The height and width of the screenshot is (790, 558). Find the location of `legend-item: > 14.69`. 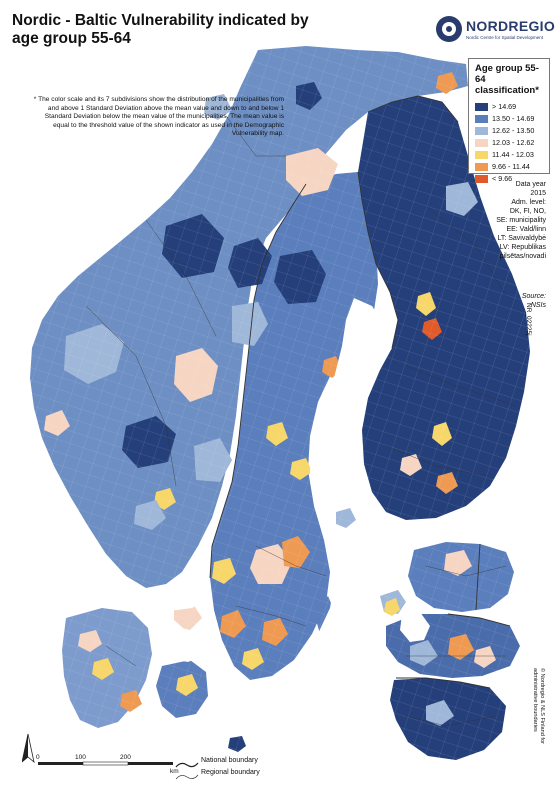

legend-item: > 14.69 is located at coordinates (510, 107).